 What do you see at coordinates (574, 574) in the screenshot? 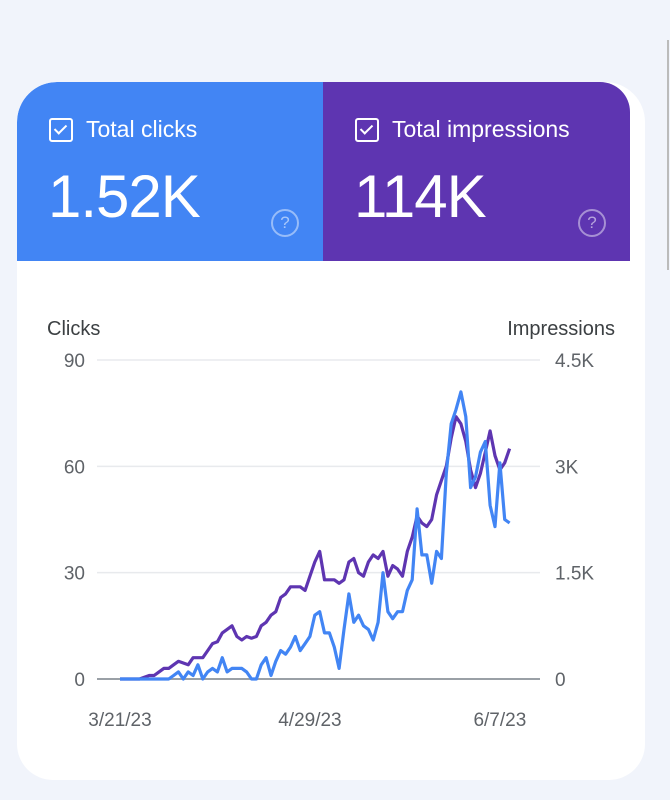
I see `right-tick-label: 1.5K` at bounding box center [574, 574].